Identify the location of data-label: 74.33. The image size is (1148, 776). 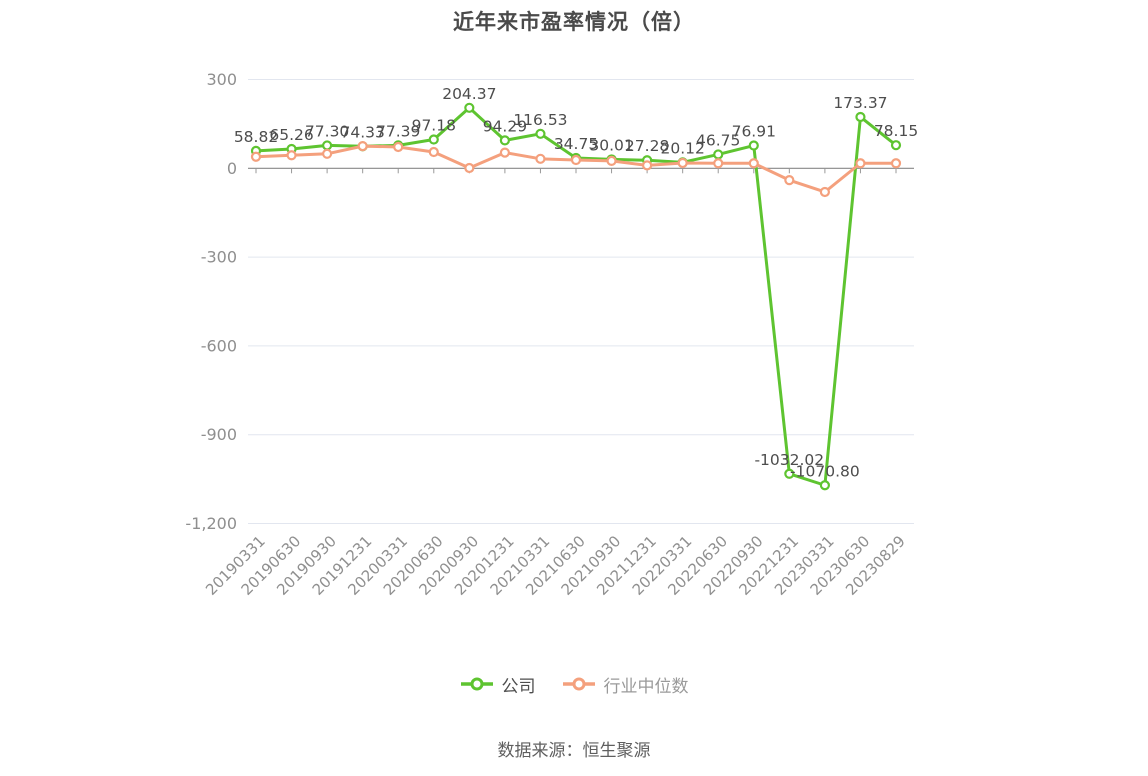
(362, 132).